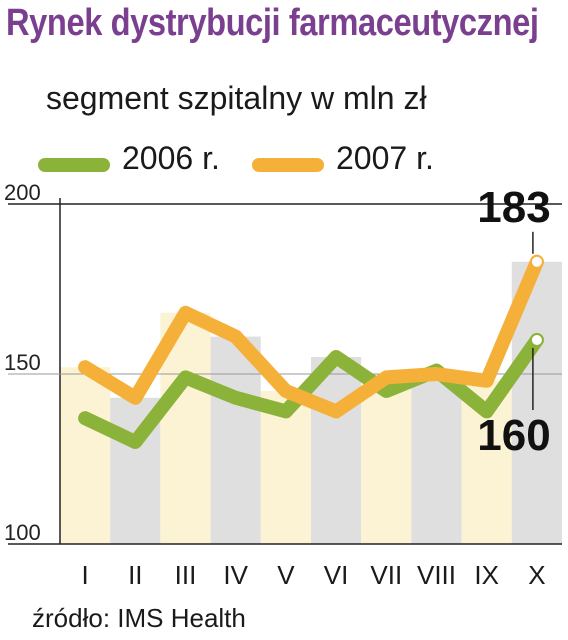  I want to click on y-tick-label-100: 100, so click(22, 532).